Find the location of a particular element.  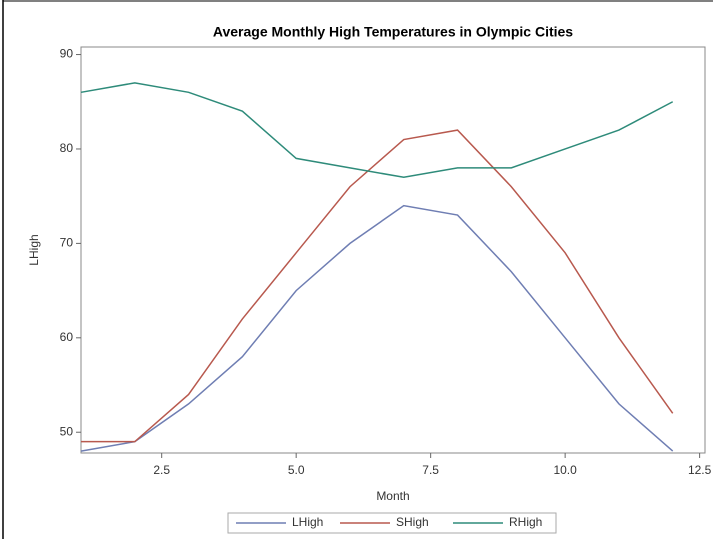

x-axis-label: Month is located at coordinates (392, 496).